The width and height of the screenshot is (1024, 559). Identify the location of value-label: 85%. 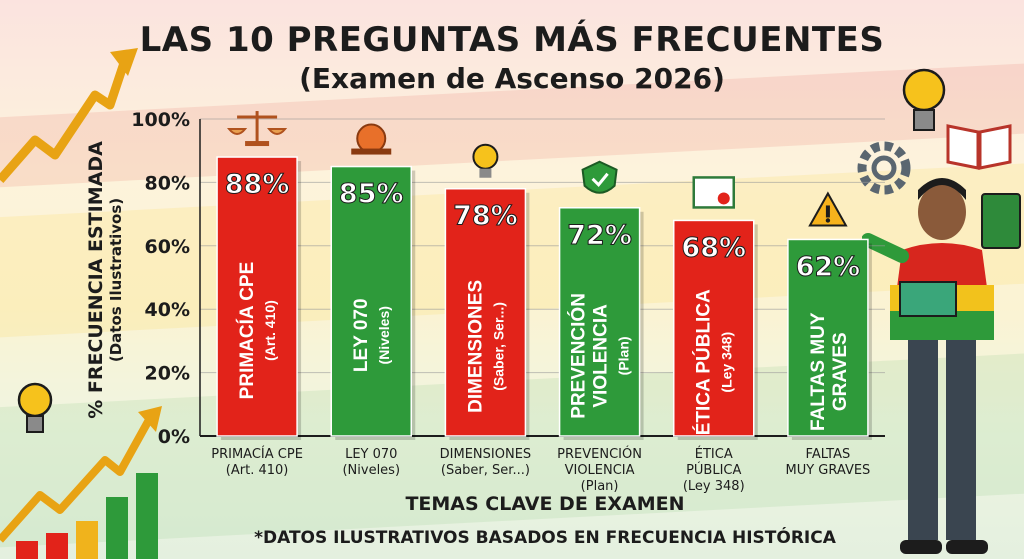
(371, 194).